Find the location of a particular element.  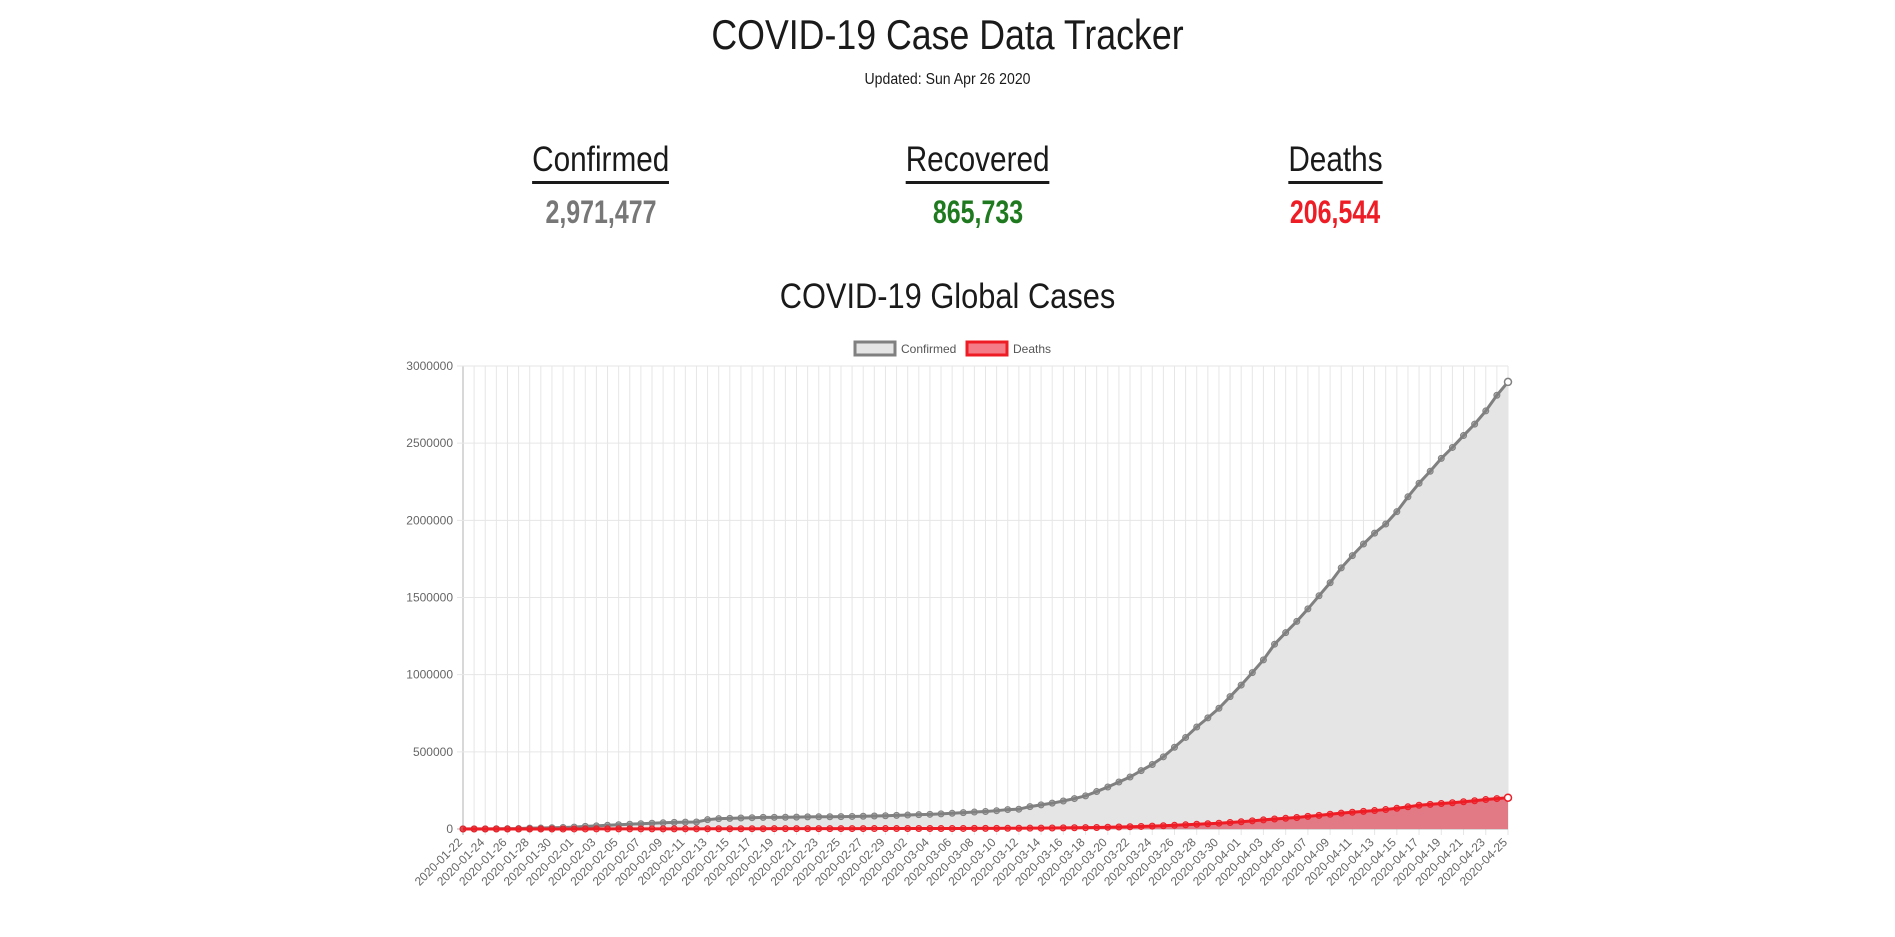

series-deaths is located at coordinates (986, 813).